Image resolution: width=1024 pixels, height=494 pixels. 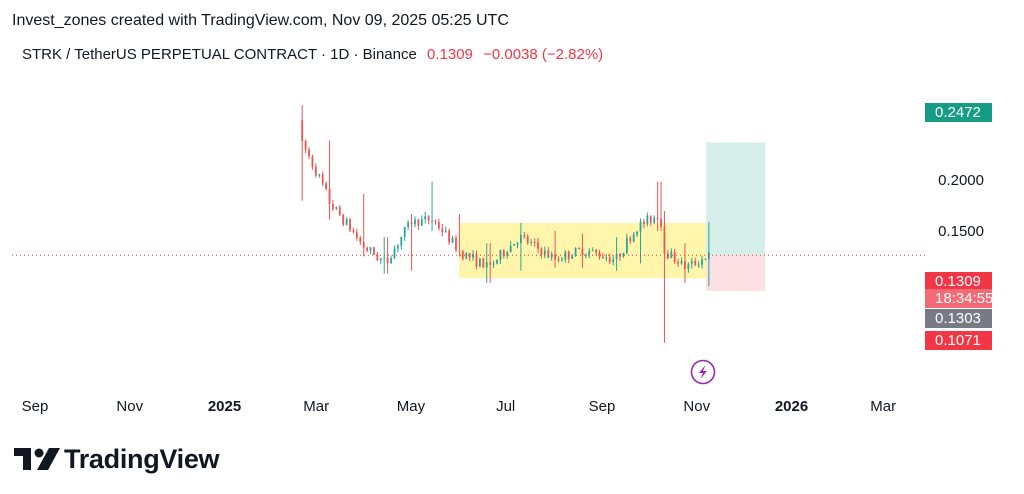 I want to click on brand-name: TradingView, so click(x=142, y=458).